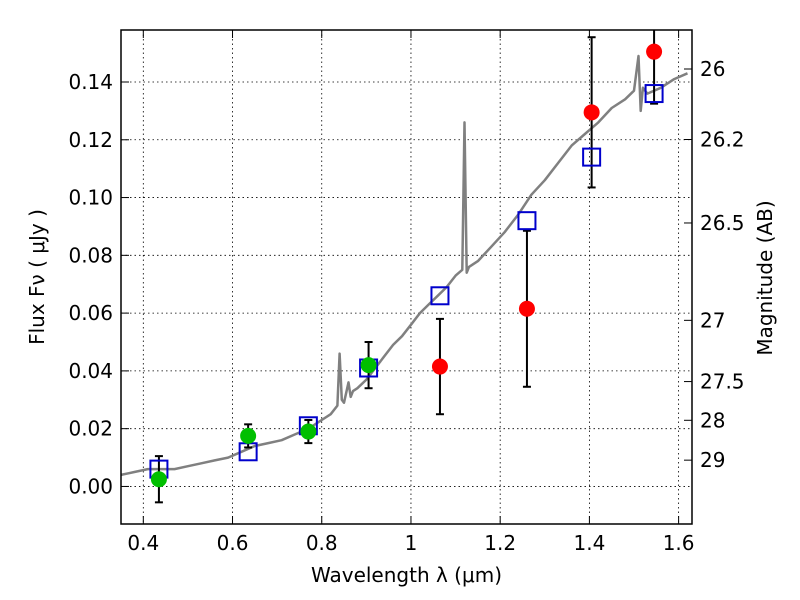 This screenshot has width=800, height=600. Describe the element at coordinates (406, 575) in the screenshot. I see `x-axis-label: Wavelength λ (μm)` at that location.